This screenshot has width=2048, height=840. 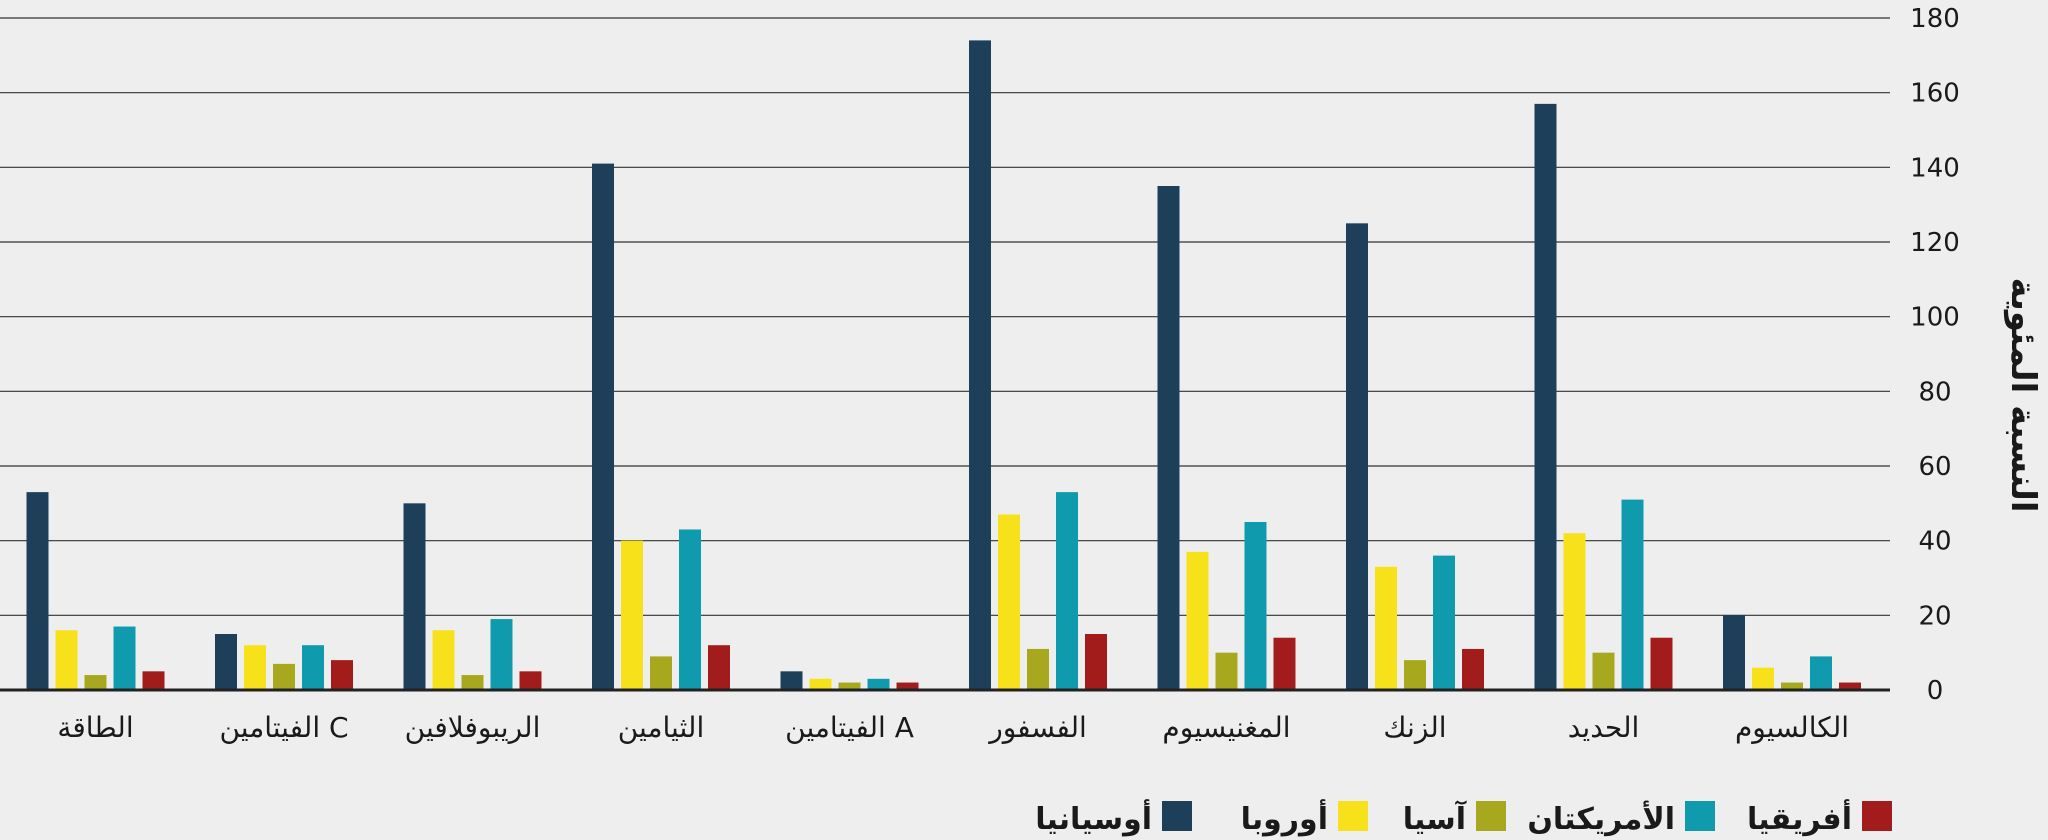 What do you see at coordinates (473, 727) in the screenshot?
I see `x-tick-label: الريبوفلافين` at bounding box center [473, 727].